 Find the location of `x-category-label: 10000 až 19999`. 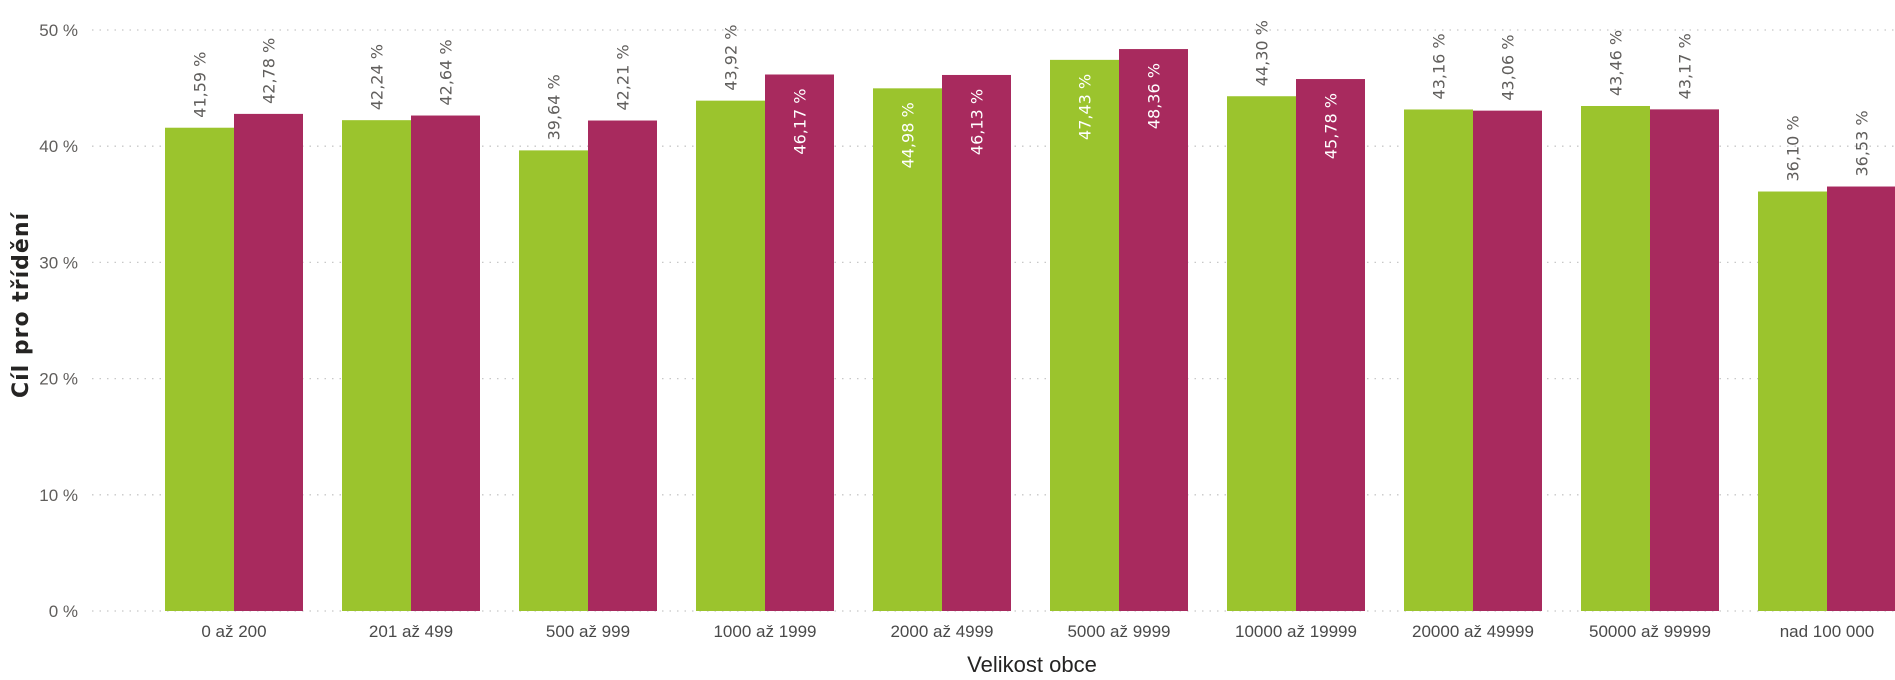

x-category-label: 10000 až 19999 is located at coordinates (1296, 631).